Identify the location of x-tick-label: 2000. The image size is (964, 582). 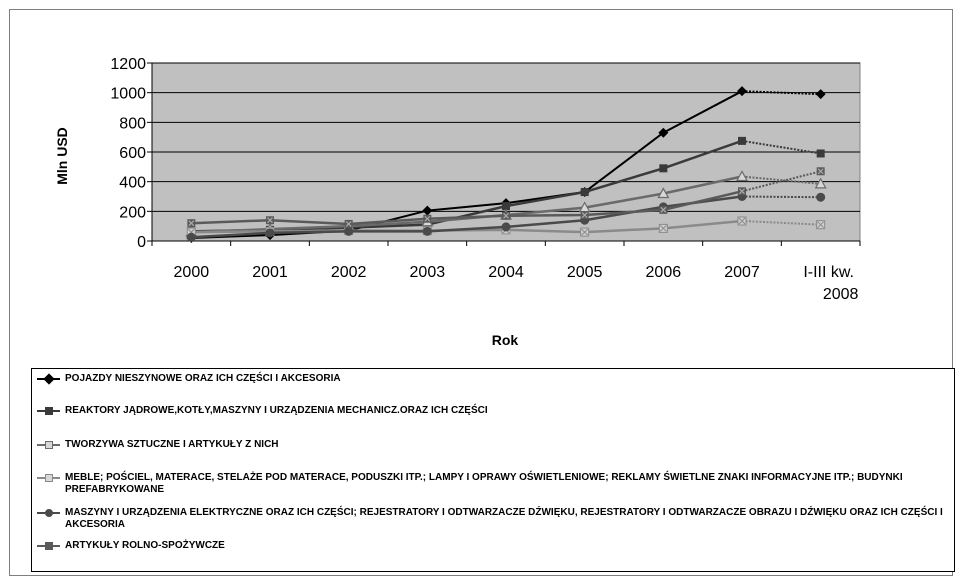
(192, 272).